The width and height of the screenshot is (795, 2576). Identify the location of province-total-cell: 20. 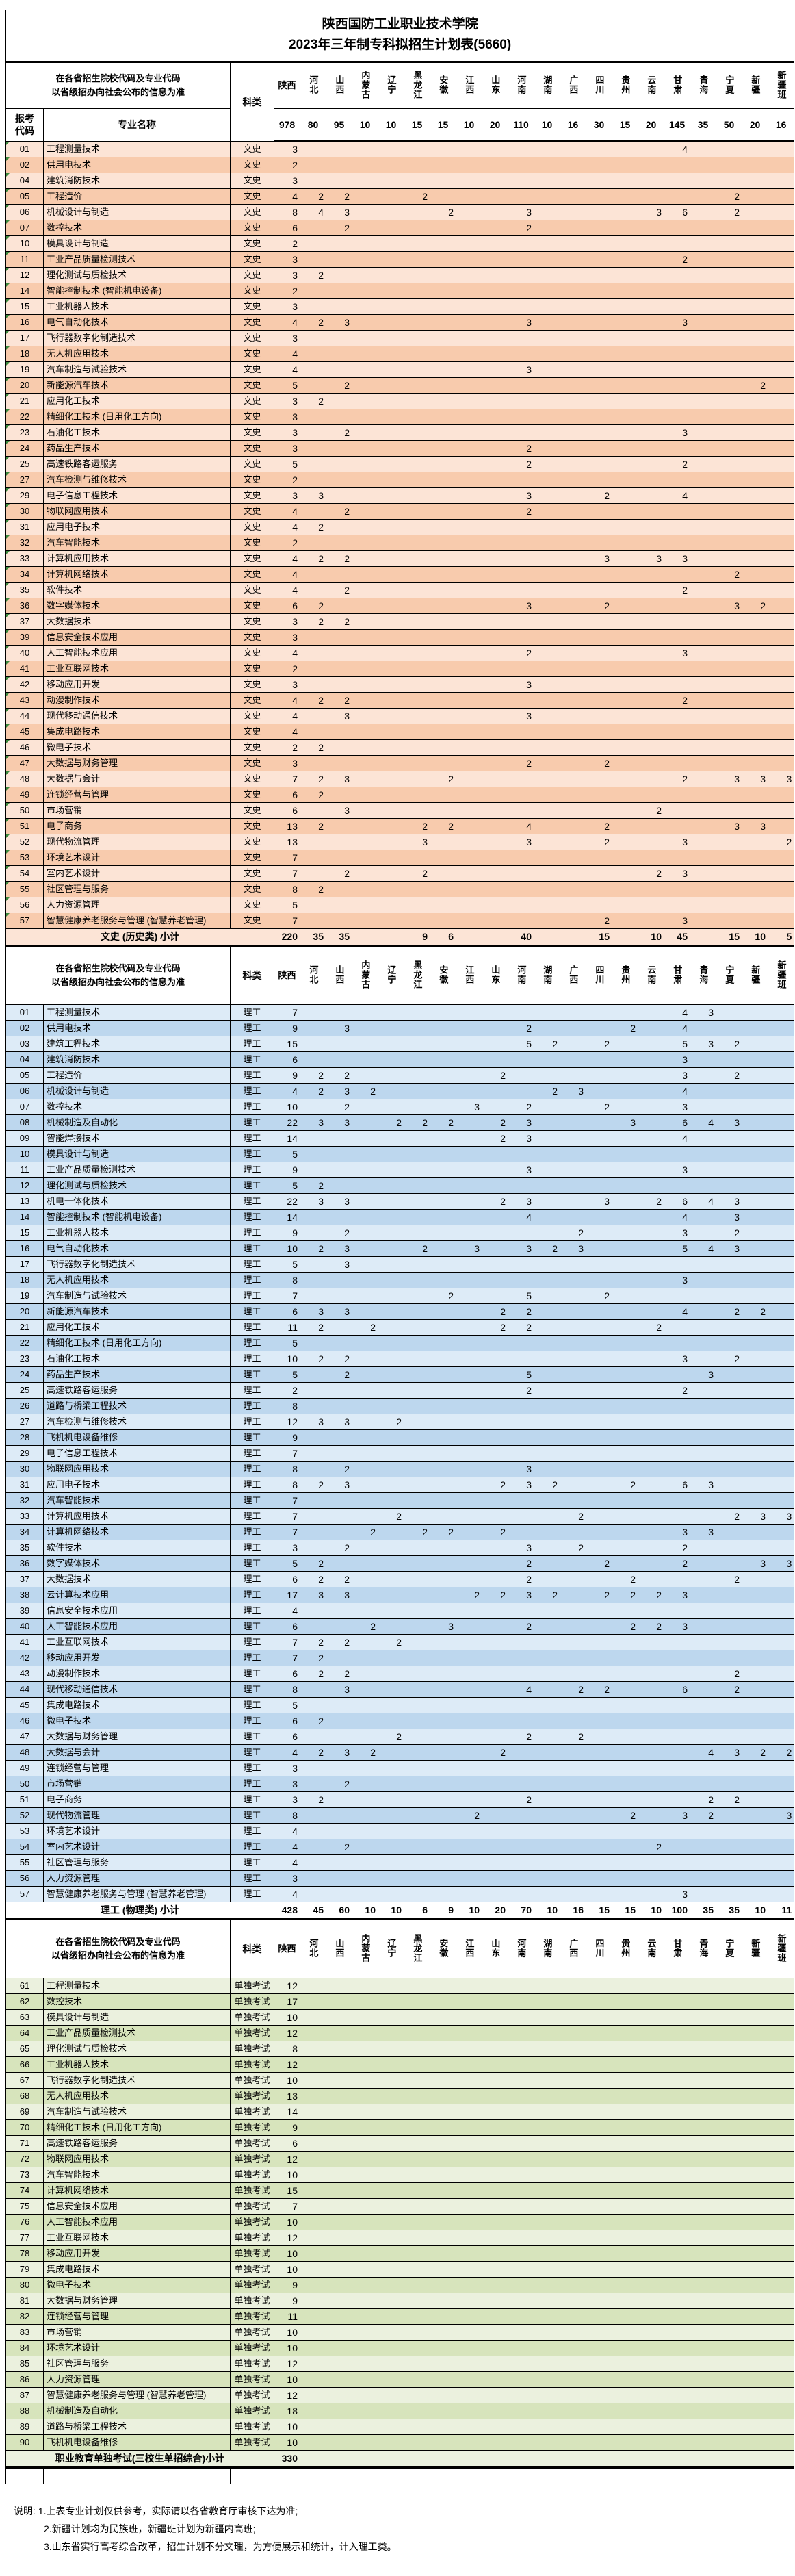
(651, 125).